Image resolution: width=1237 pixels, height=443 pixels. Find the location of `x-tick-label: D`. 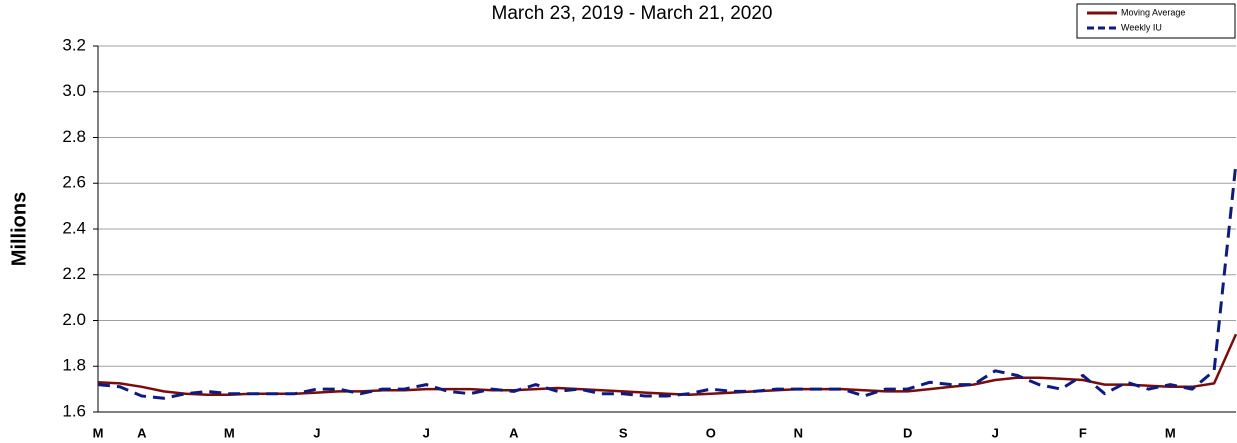

x-tick-label: D is located at coordinates (907, 432).